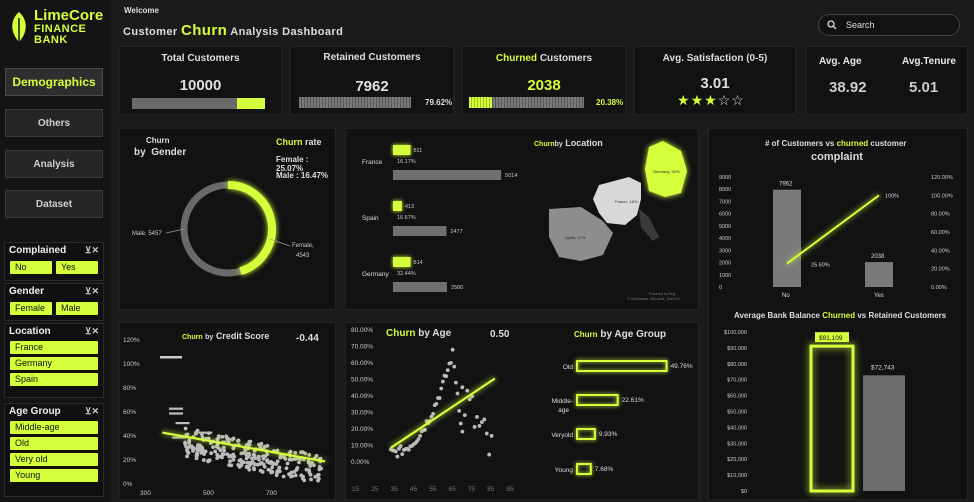 Image resolution: width=974 pixels, height=502 pixels. Describe the element at coordinates (31, 308) in the screenshot. I see `slicer-item-female: Female` at that location.